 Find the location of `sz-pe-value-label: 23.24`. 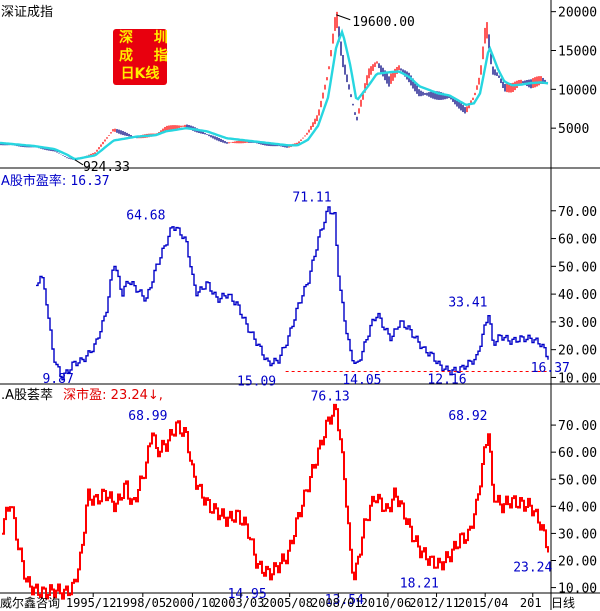

sz-pe-value-label: 23.24 is located at coordinates (532, 568).